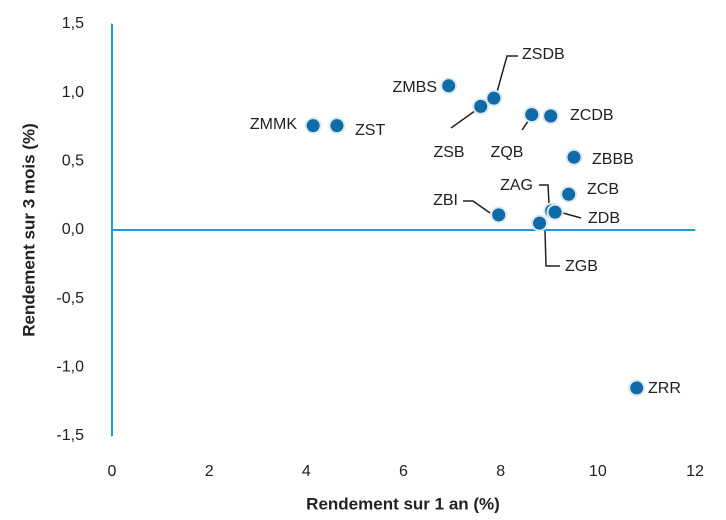 This screenshot has width=726, height=520. Describe the element at coordinates (306, 471) in the screenshot. I see `x-tick-label: 4` at that location.